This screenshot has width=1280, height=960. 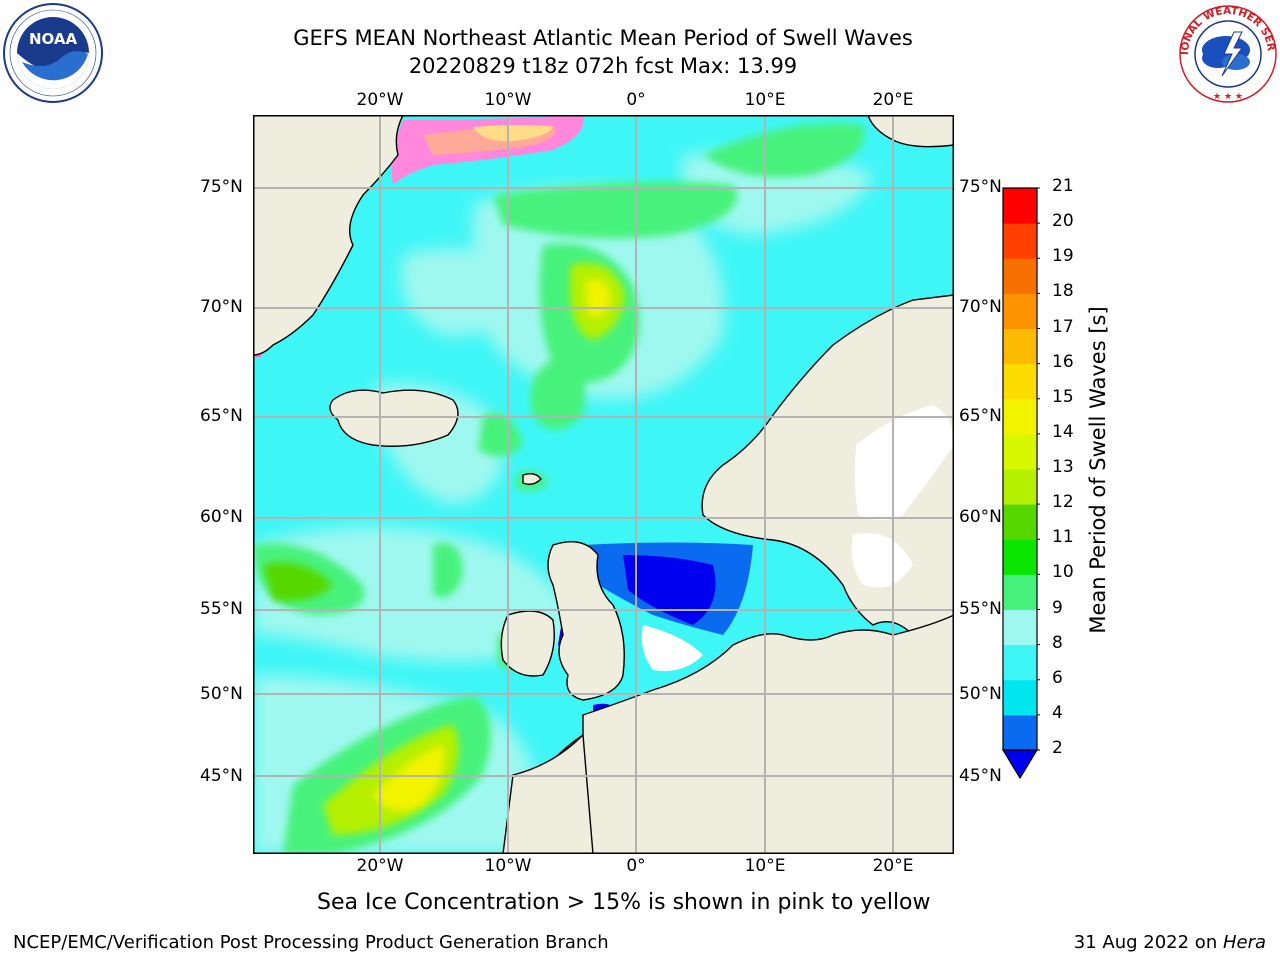 What do you see at coordinates (765, 866) in the screenshot?
I see `lon-label-bottom-3: 10°E` at bounding box center [765, 866].